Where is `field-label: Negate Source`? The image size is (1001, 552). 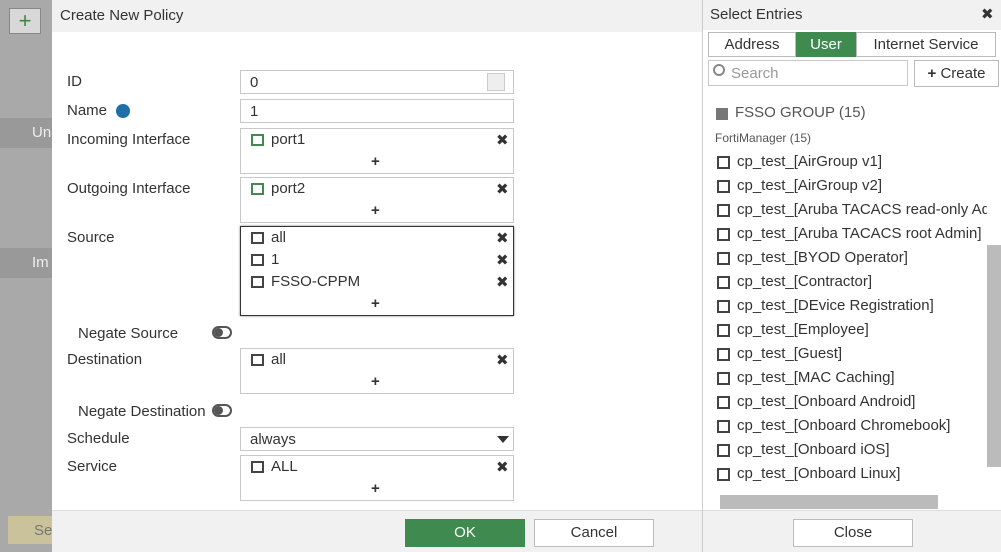
field-label: Negate Source is located at coordinates (128, 333).